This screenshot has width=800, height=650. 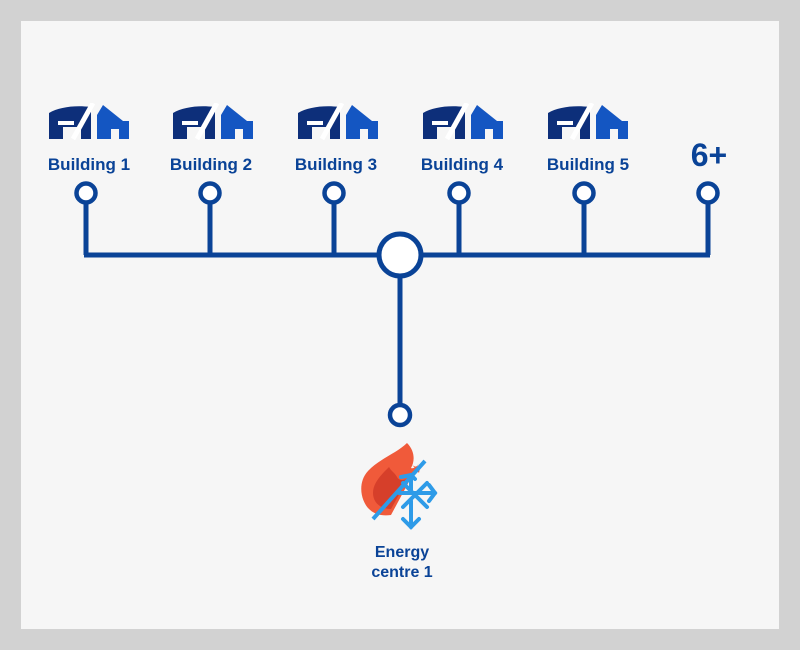 What do you see at coordinates (400, 255) in the screenshot?
I see `central-hub-node` at bounding box center [400, 255].